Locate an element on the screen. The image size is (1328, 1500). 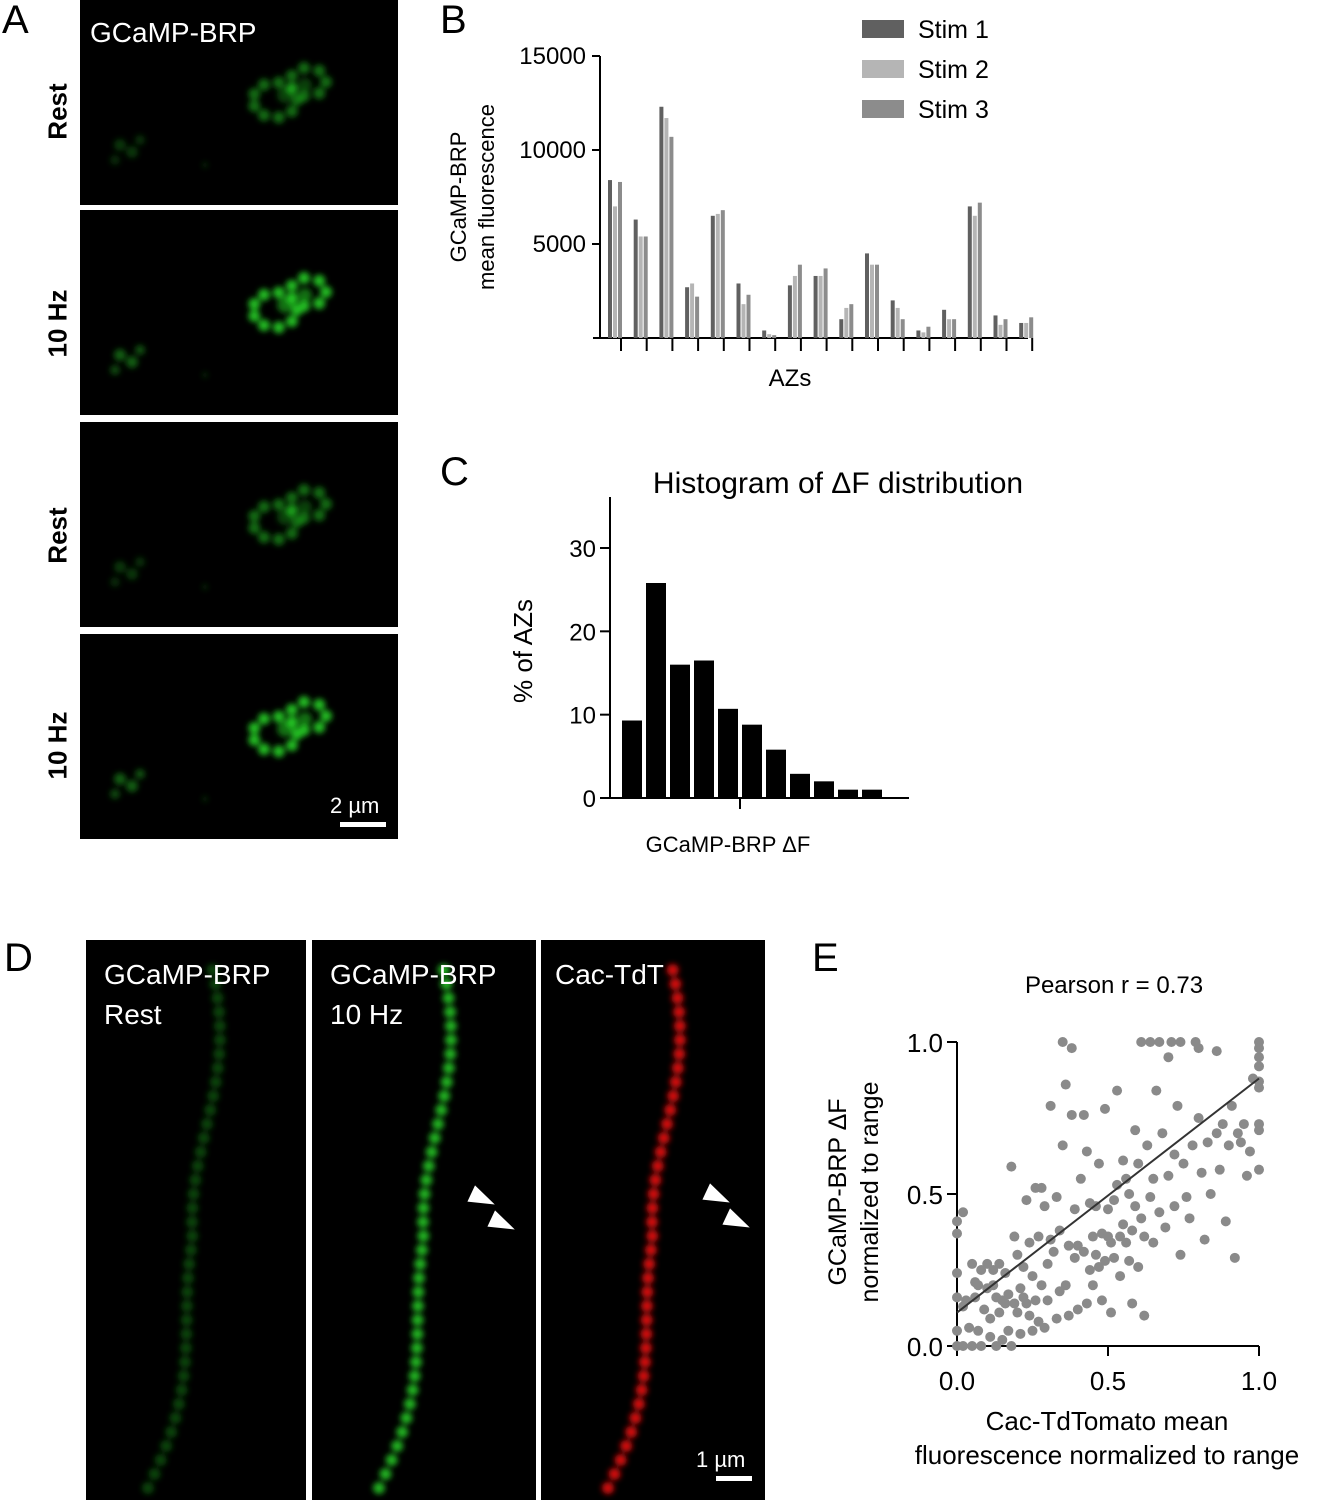
chart-c-bar is located at coordinates (632, 759).